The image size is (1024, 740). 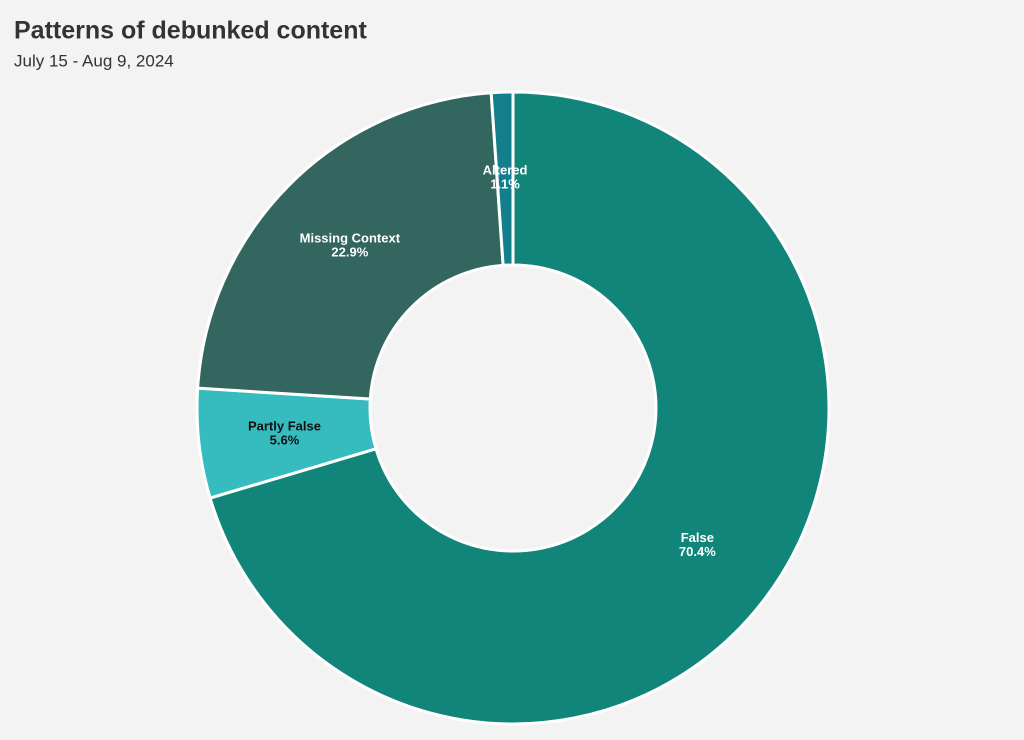 I want to click on segment-label: Partly False, so click(x=284, y=425).